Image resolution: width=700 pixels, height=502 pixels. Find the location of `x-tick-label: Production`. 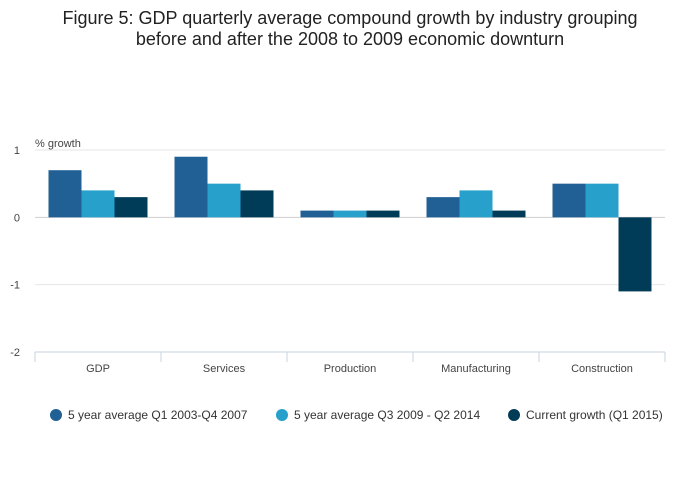

x-tick-label: Production is located at coordinates (350, 369).